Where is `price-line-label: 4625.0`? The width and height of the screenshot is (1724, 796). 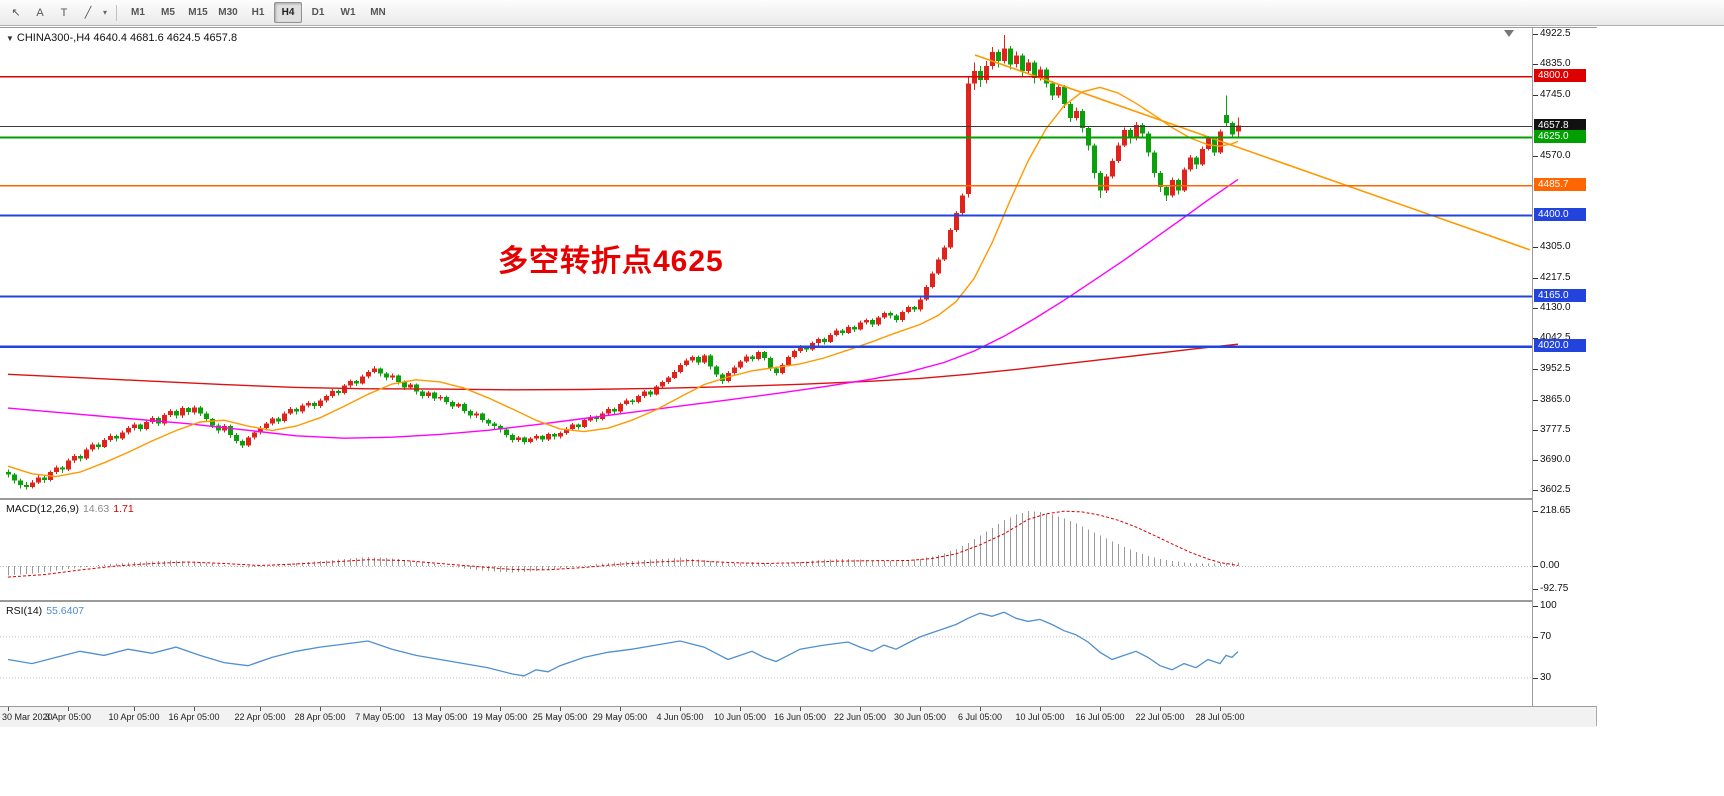
price-line-label: 4625.0 is located at coordinates (1560, 136).